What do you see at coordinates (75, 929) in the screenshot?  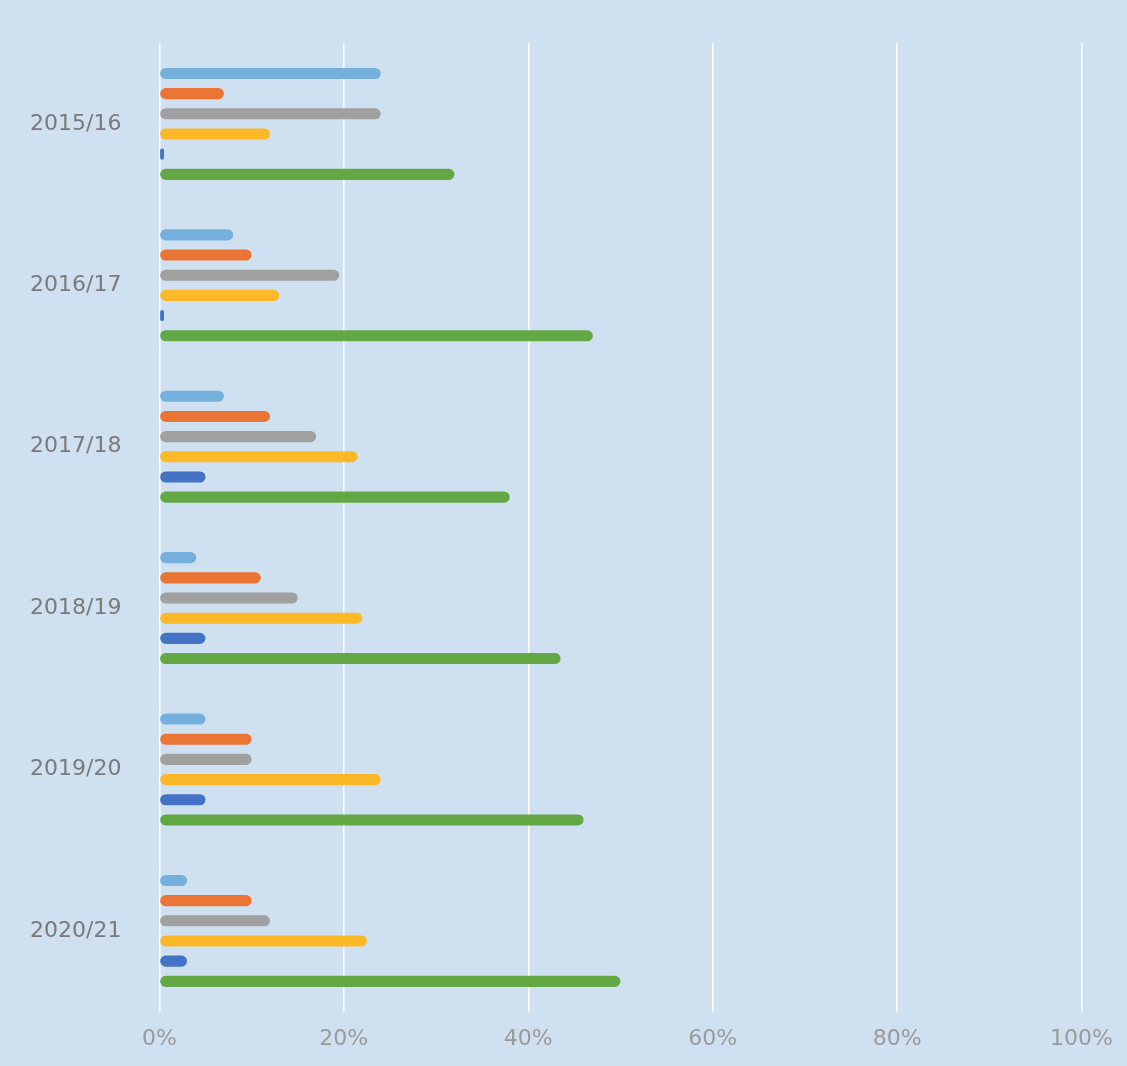 I see `y-tick-label: 2020/21` at bounding box center [75, 929].